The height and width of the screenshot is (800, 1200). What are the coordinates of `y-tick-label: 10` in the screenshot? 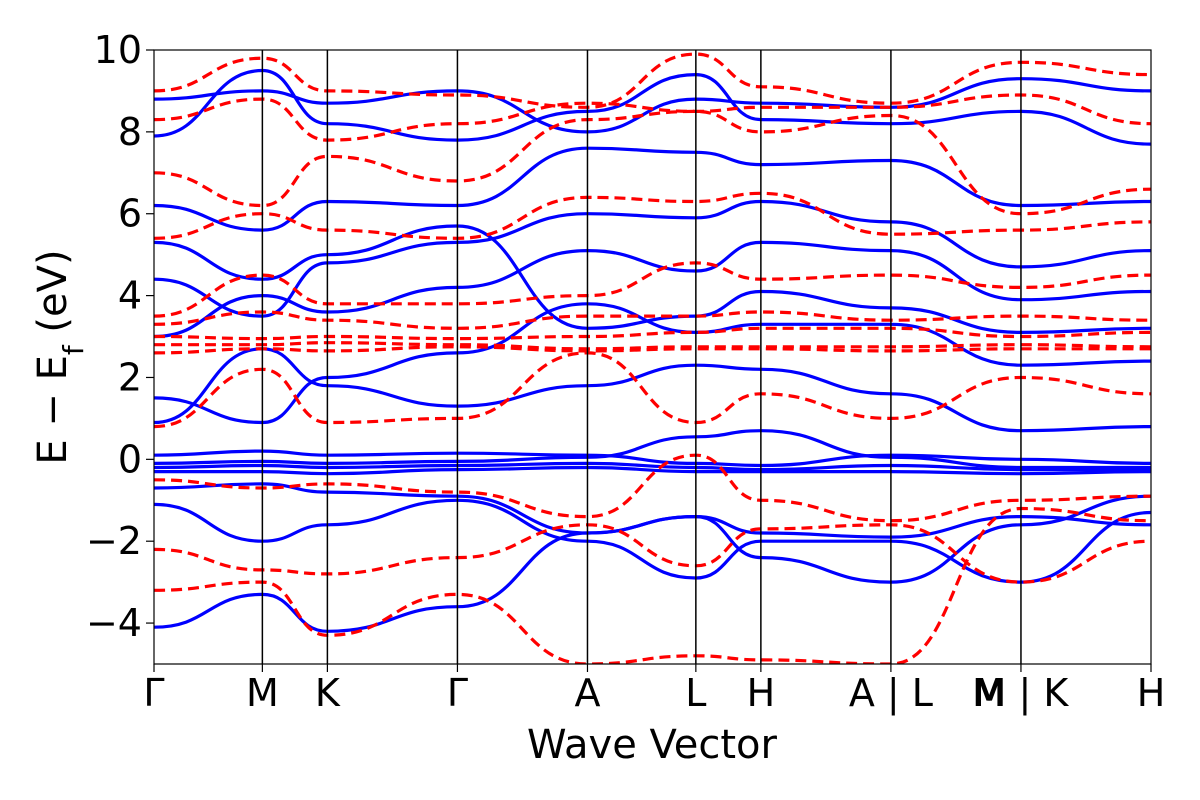 It's located at (118, 50).